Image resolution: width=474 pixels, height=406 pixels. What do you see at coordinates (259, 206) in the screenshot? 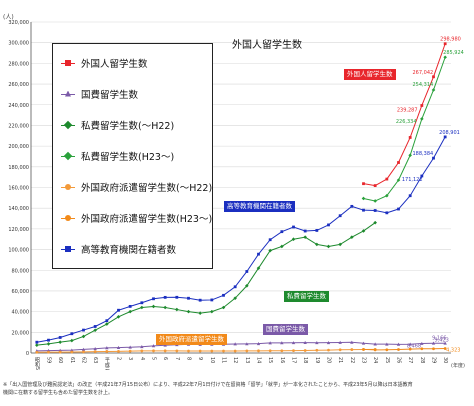
I see `annotation-higher-education: 高等教育機関在籍者数` at bounding box center [259, 206].